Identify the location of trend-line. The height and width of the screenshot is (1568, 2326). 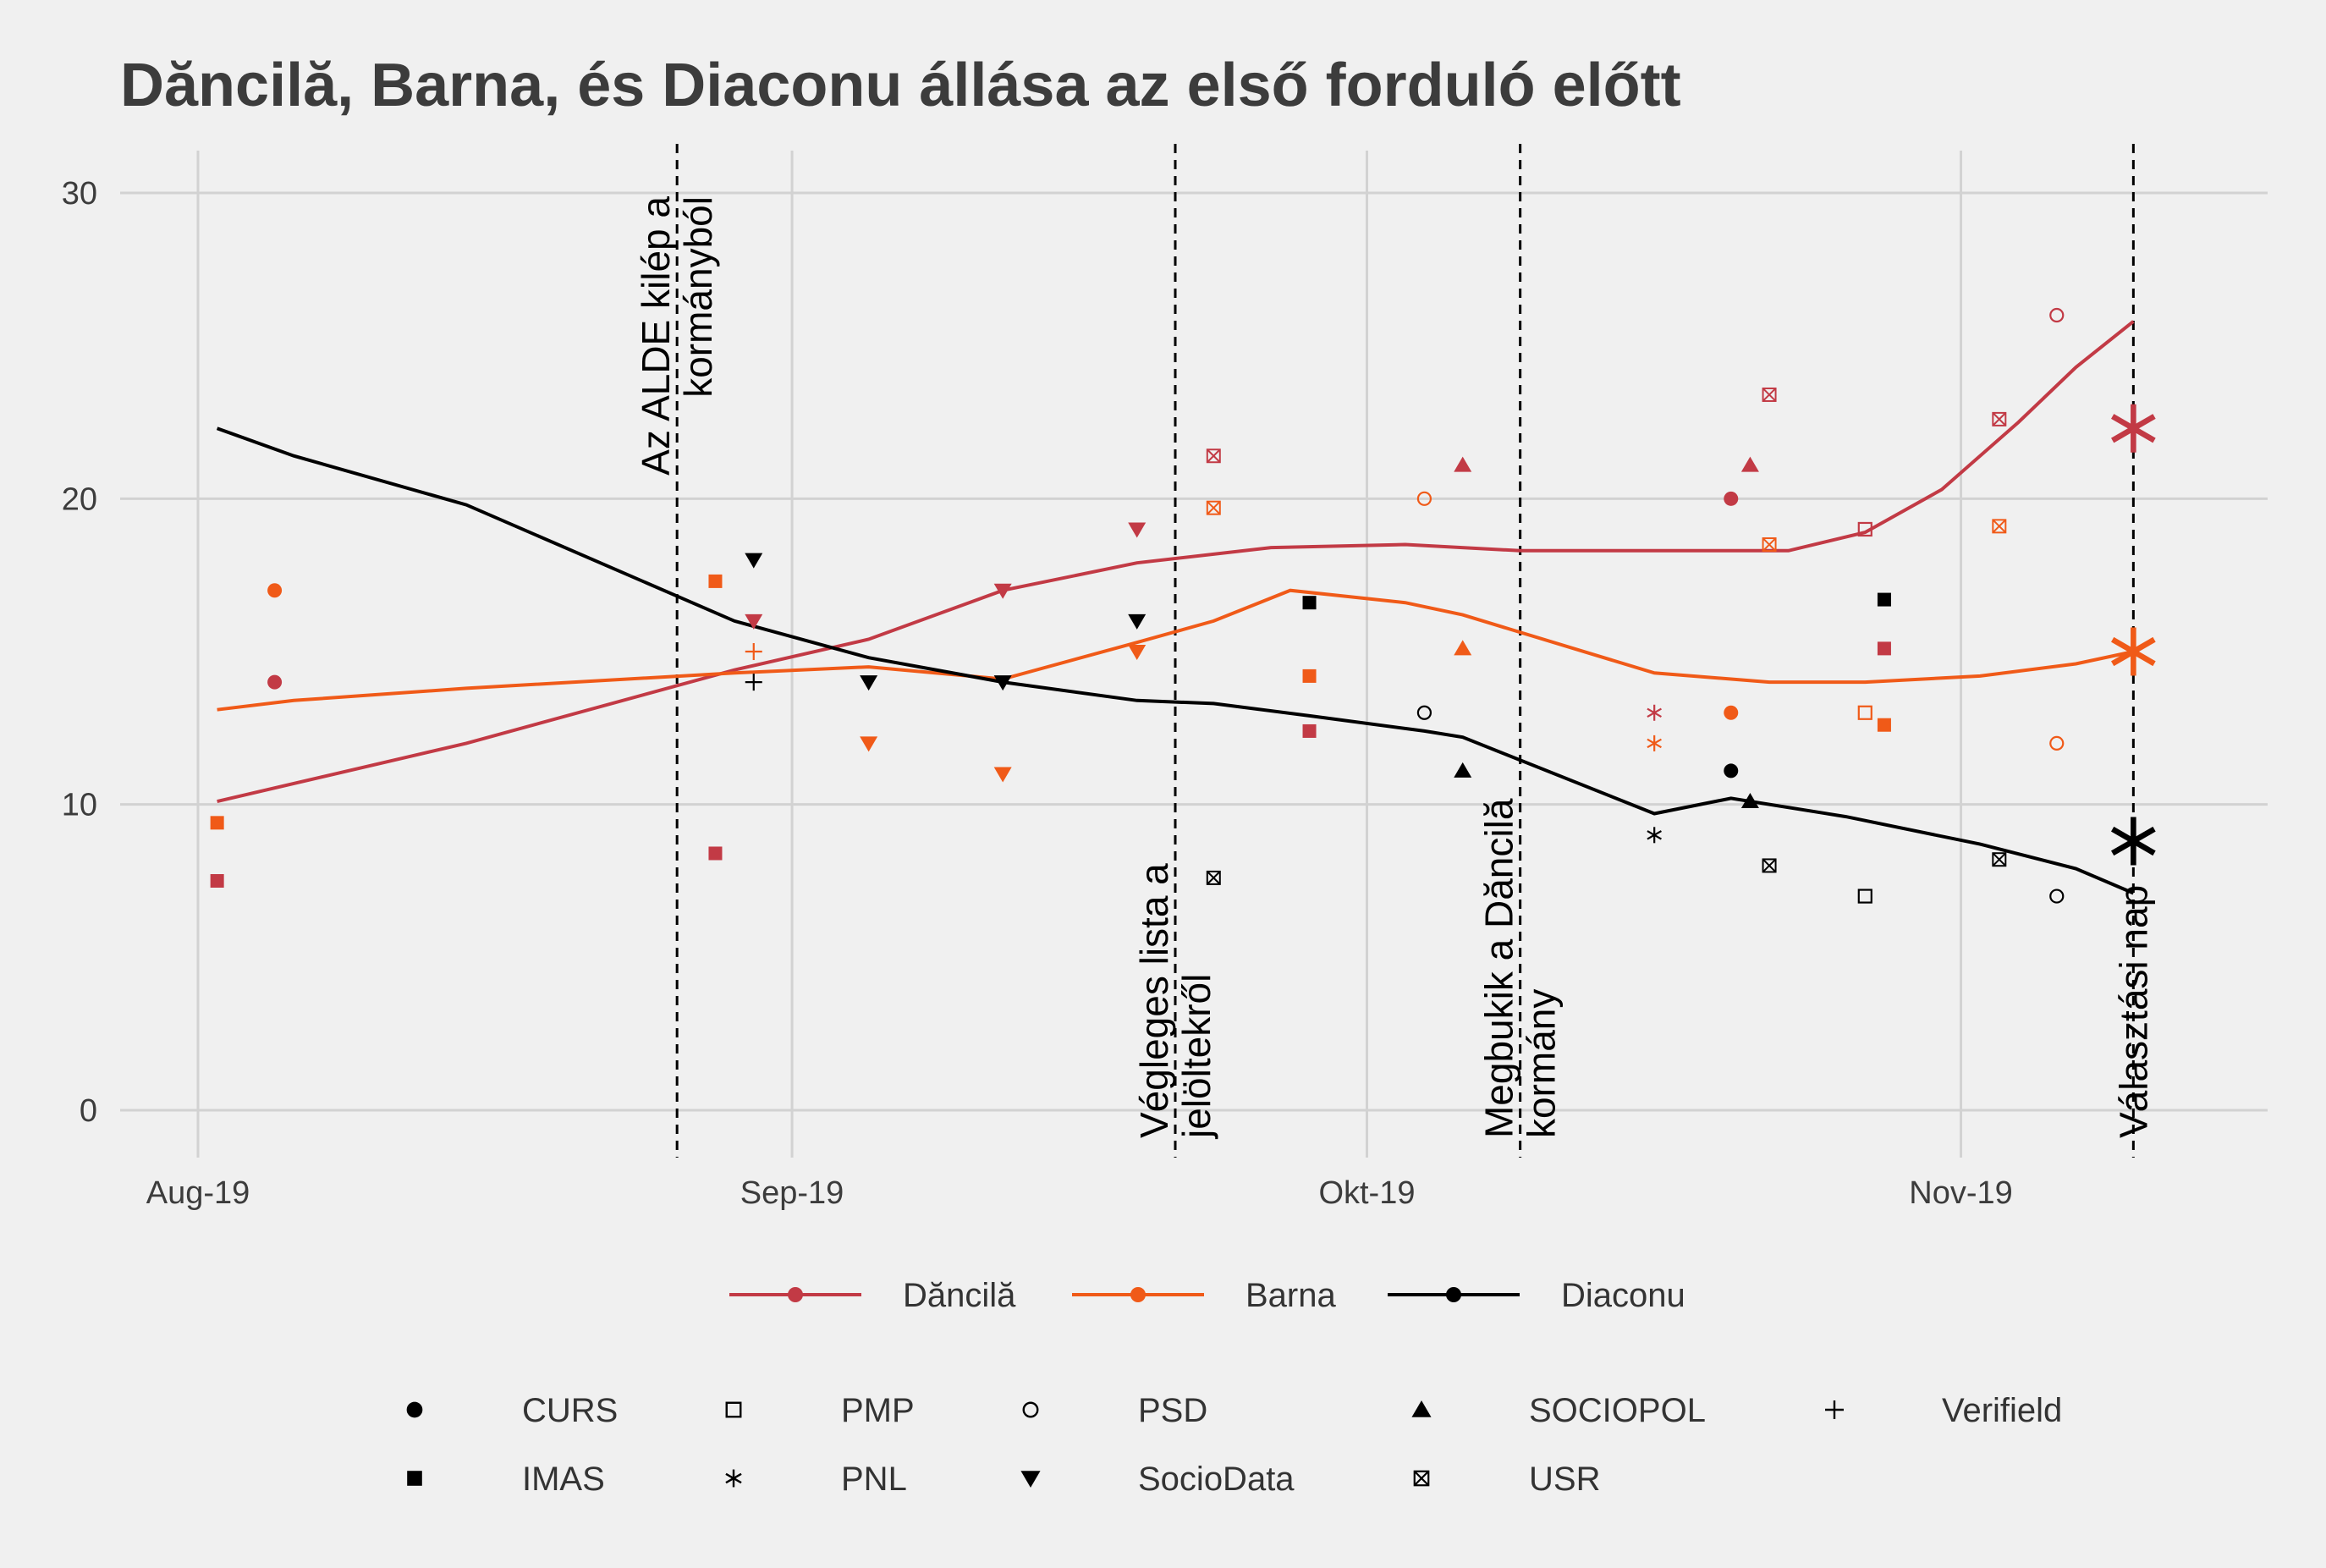
(1175, 650).